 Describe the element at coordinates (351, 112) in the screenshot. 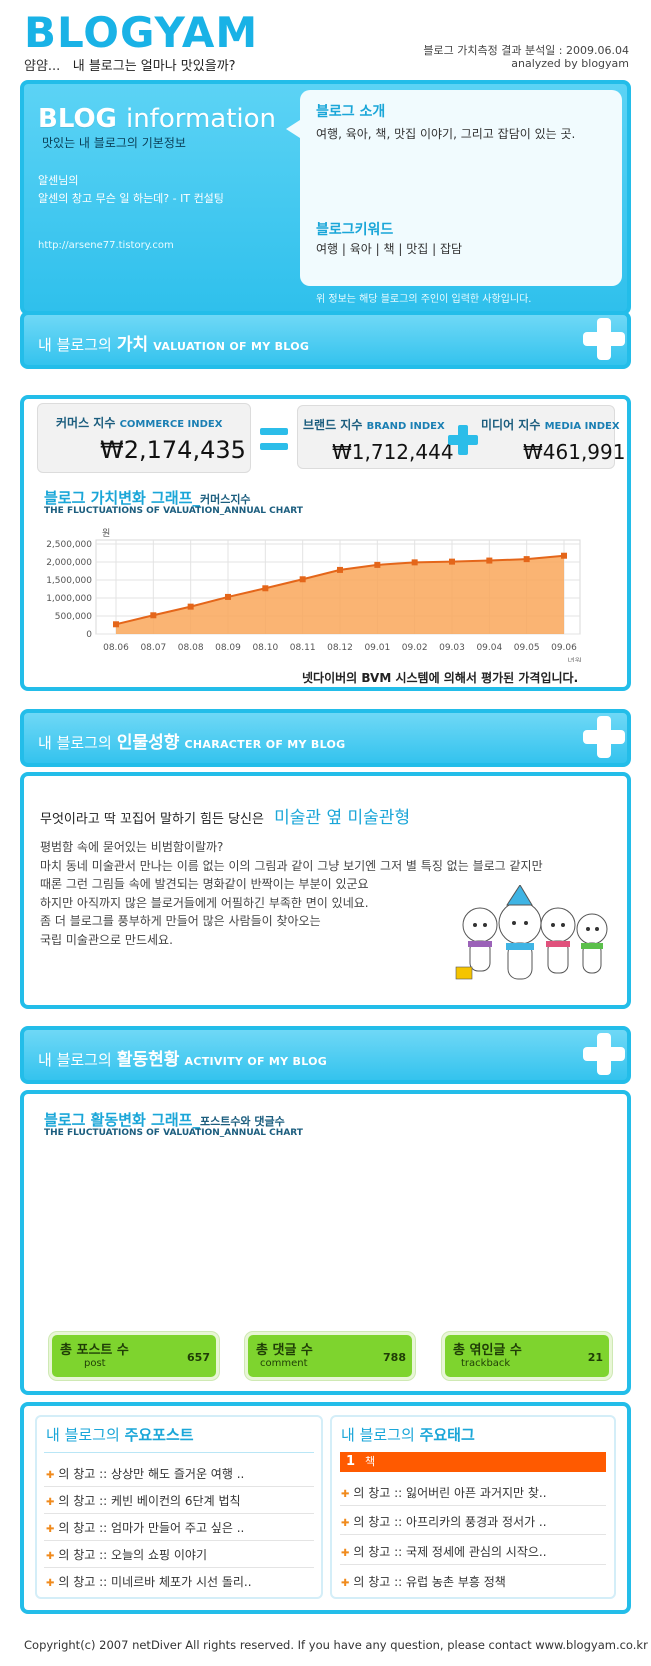

I see `intro-title: 블로그 소개` at that location.